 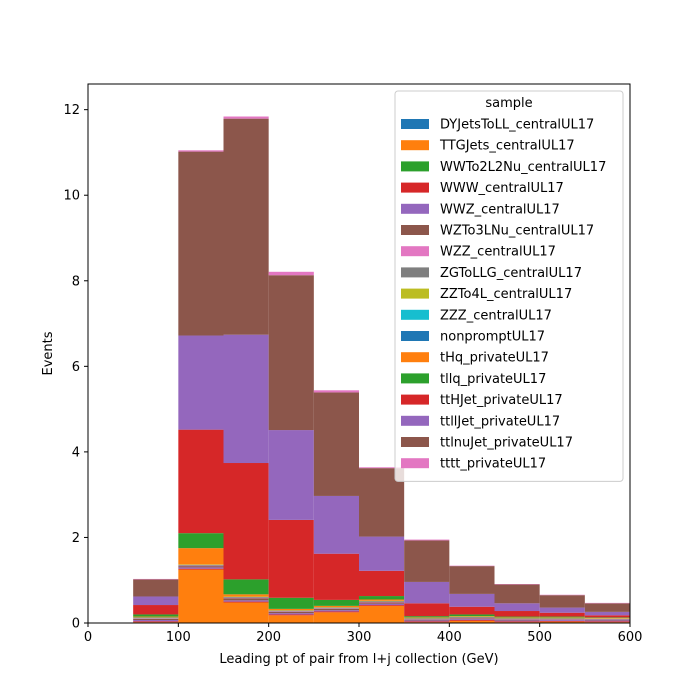 I want to click on y-tick-label: 10, so click(x=71, y=196).